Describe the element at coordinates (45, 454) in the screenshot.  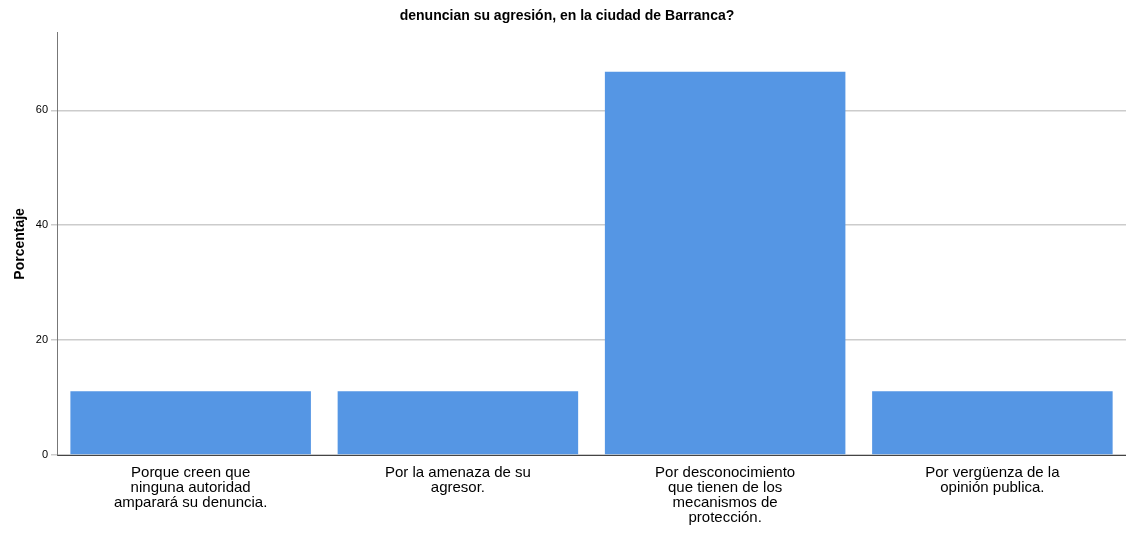
I see `y-tick-label: 0` at that location.